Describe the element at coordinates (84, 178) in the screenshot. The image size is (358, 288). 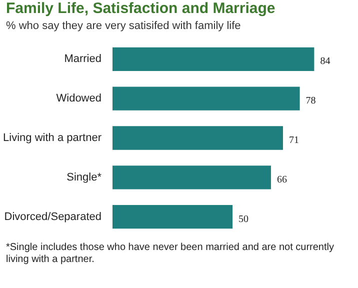
I see `y-tick-label: Single*` at that location.